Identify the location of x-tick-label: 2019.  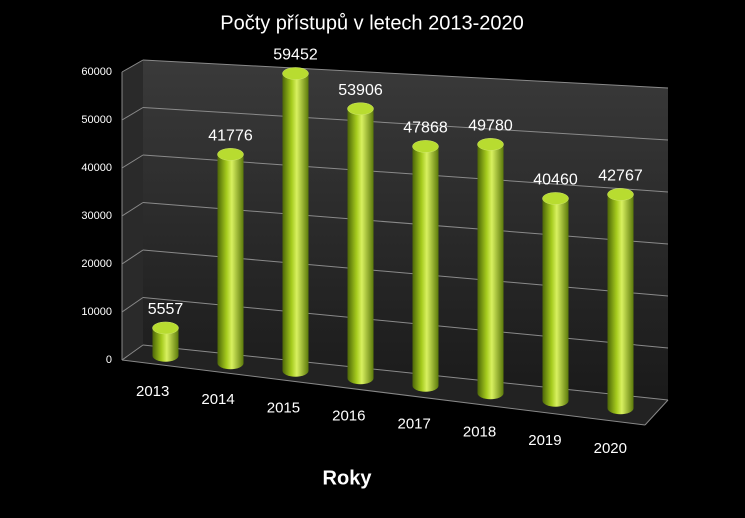
(544, 440).